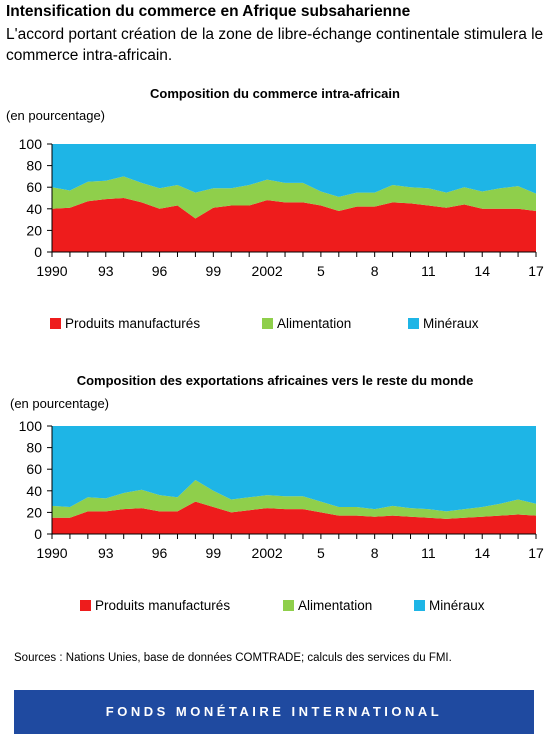 The image size is (550, 743). I want to click on chart-1-x-tick-label: 11, so click(428, 271).